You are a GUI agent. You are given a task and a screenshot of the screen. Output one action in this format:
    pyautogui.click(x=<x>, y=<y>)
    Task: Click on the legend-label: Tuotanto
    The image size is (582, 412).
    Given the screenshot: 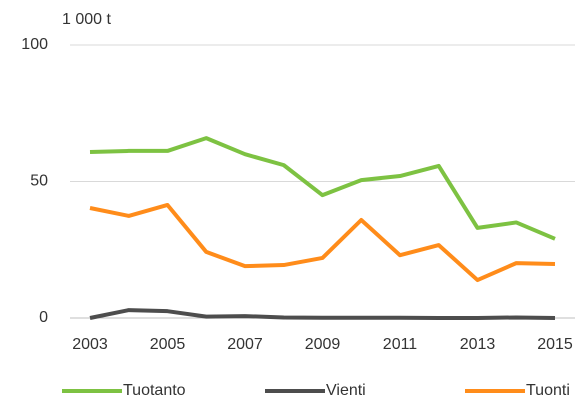 What is the action you would take?
    pyautogui.click(x=154, y=390)
    